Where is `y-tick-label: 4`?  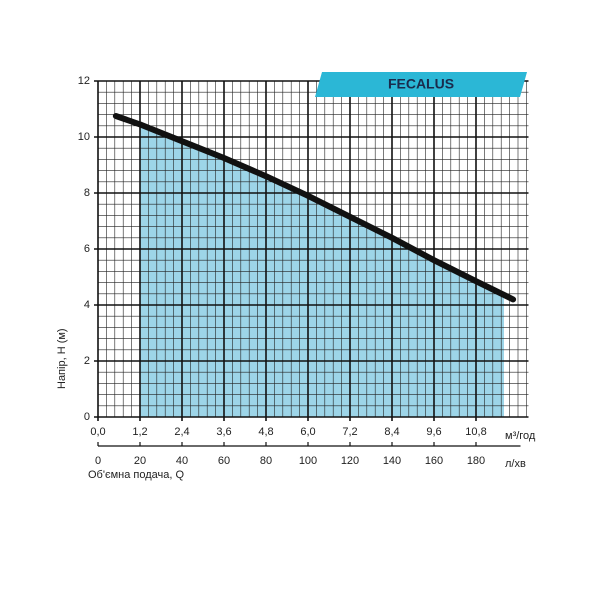
y-tick-label: 4 is located at coordinates (87, 305).